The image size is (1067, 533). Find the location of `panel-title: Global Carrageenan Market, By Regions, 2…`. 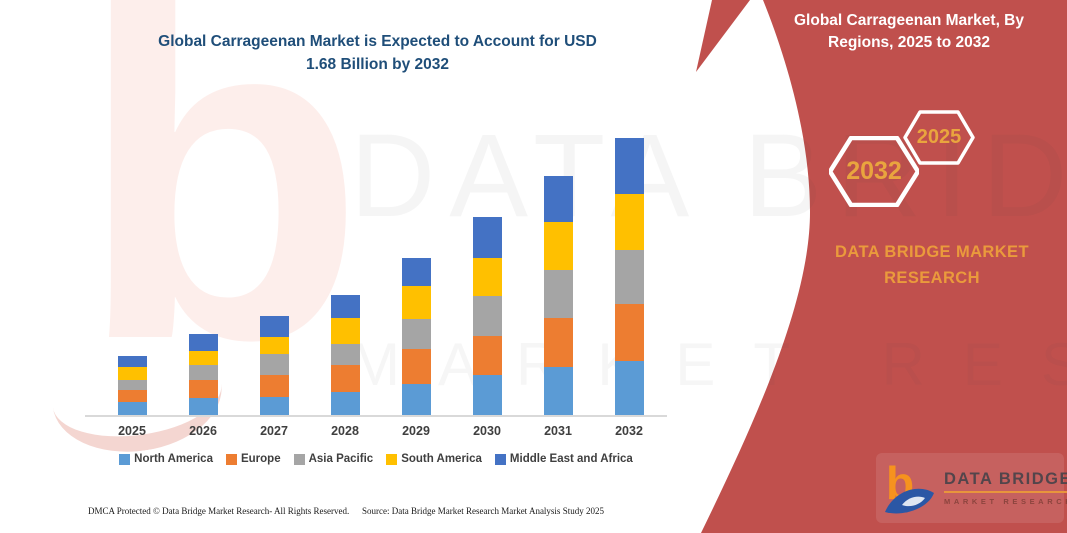

panel-title: Global Carrageenan Market, By Regions, 2… is located at coordinates (909, 32).